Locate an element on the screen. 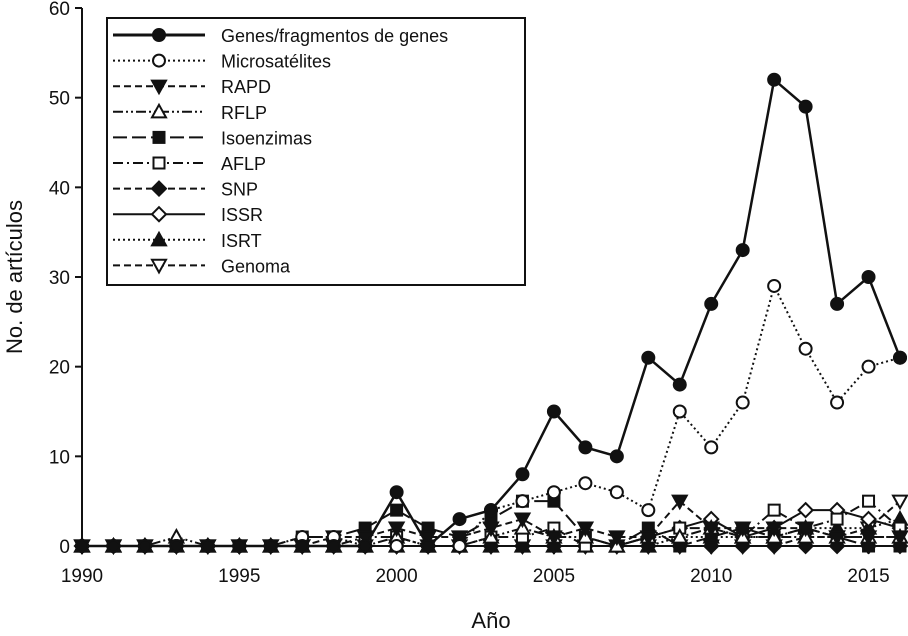 The width and height of the screenshot is (908, 636). x-tick-label: 1995 is located at coordinates (239, 576).